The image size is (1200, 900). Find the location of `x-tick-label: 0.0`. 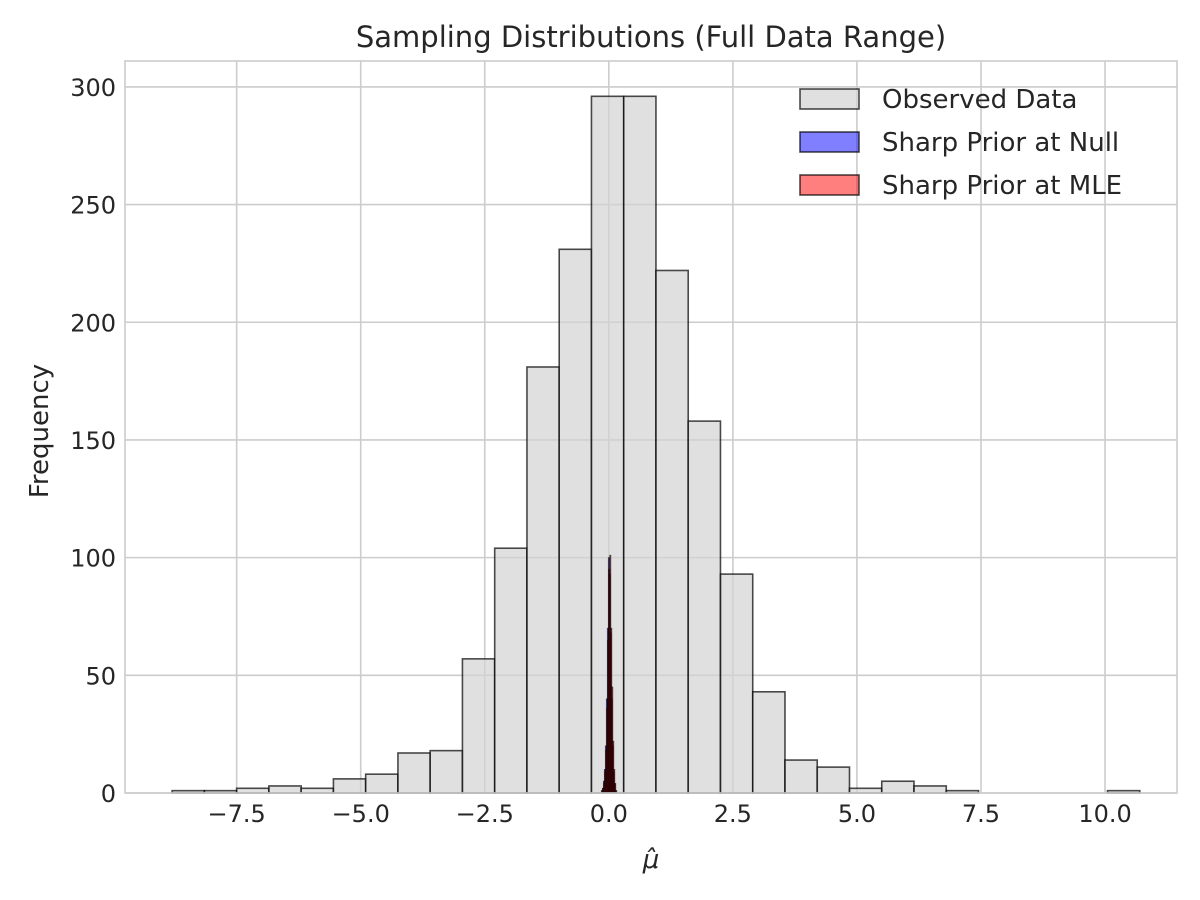

x-tick-label: 0.0 is located at coordinates (609, 814).